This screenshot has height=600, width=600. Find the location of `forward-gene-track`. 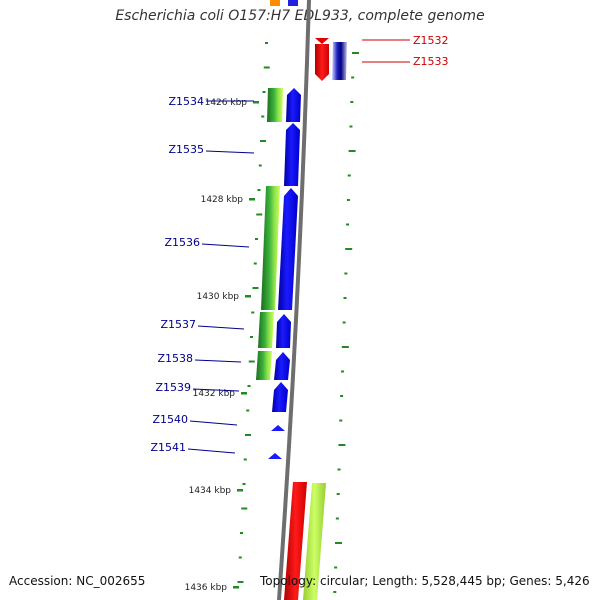

forward-gene-track is located at coordinates (284, 273).